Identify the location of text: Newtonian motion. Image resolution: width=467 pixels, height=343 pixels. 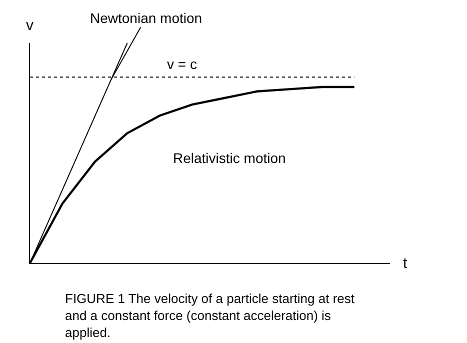
(146, 18).